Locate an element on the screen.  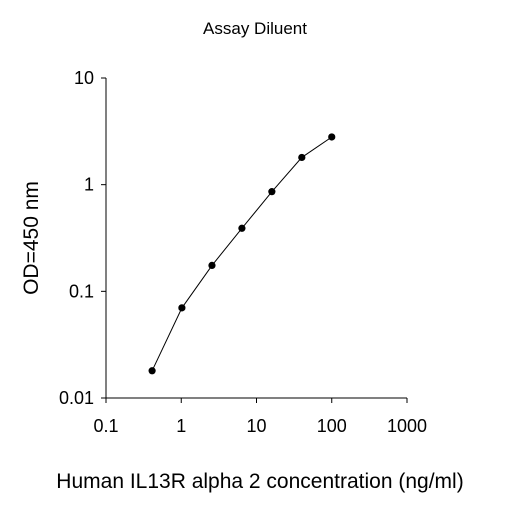
x-axis-ticks: 0.1 1 10 100 1000 is located at coordinates (260, 417).